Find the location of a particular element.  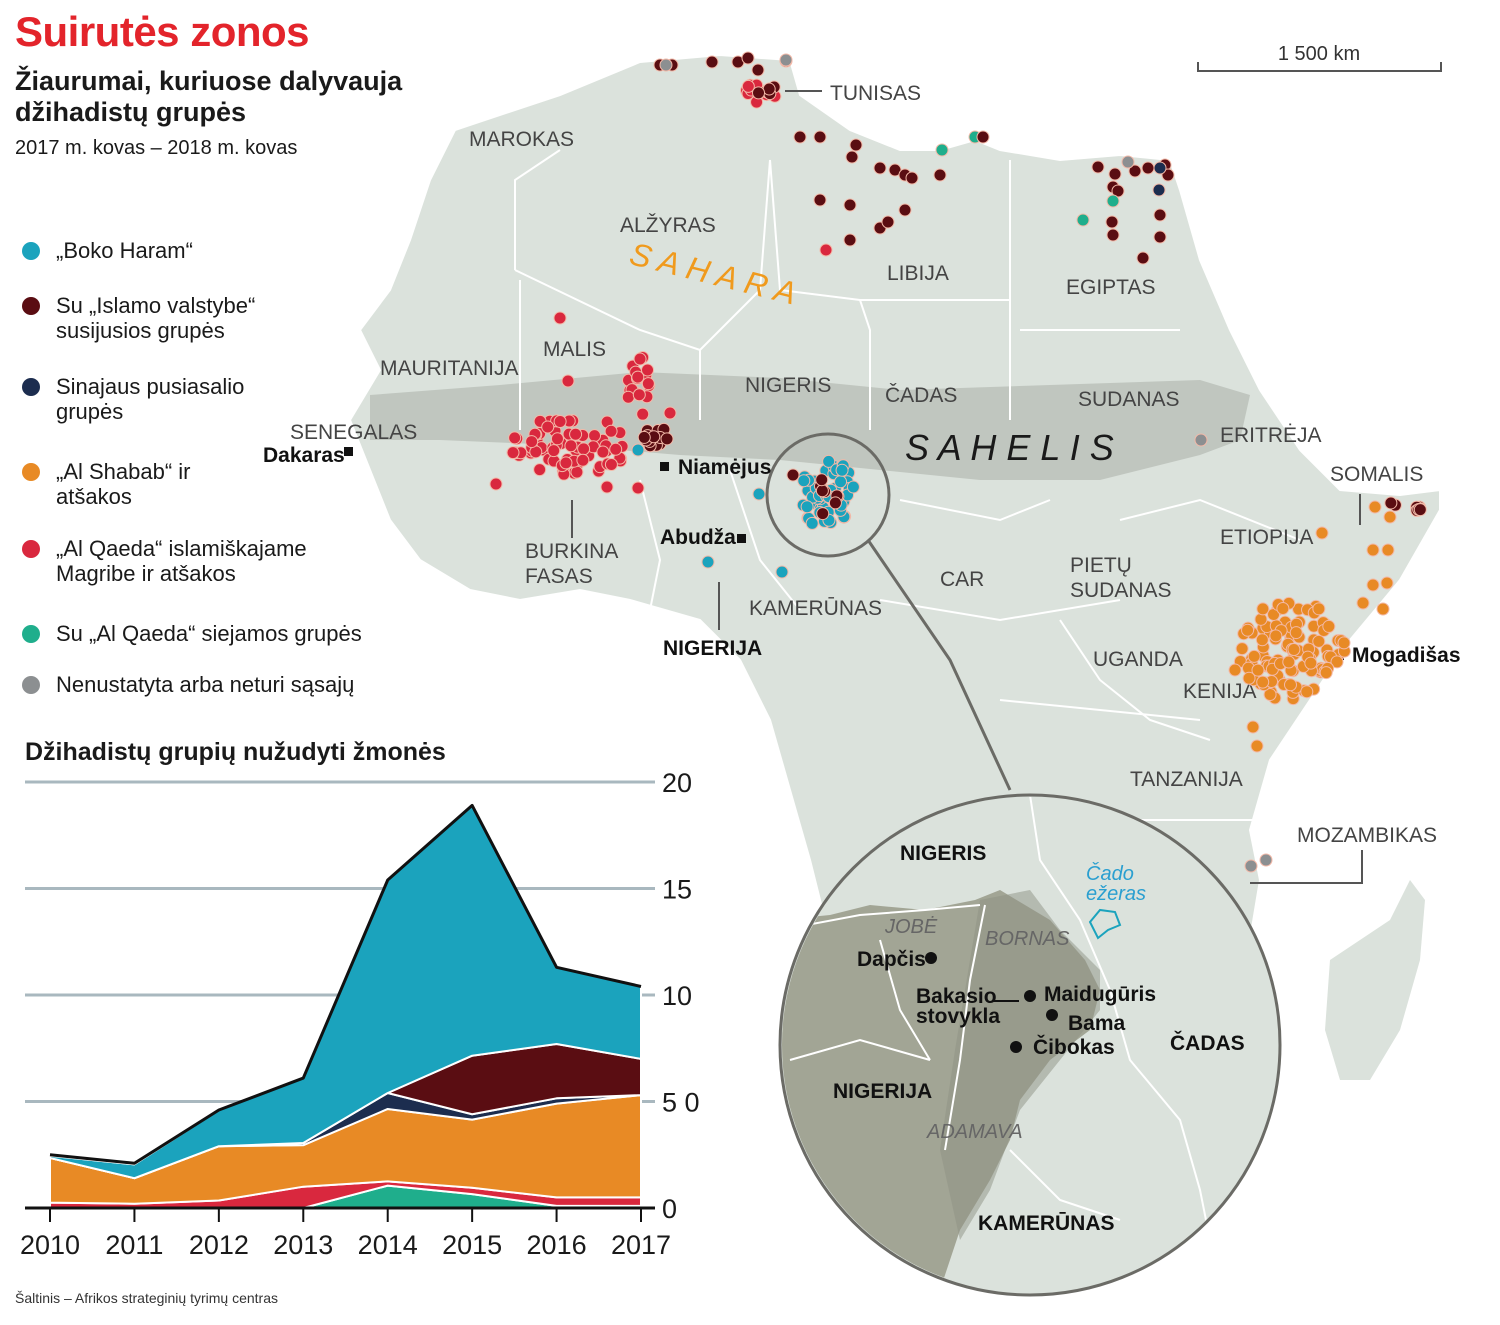

madagascar is located at coordinates (1375, 980).